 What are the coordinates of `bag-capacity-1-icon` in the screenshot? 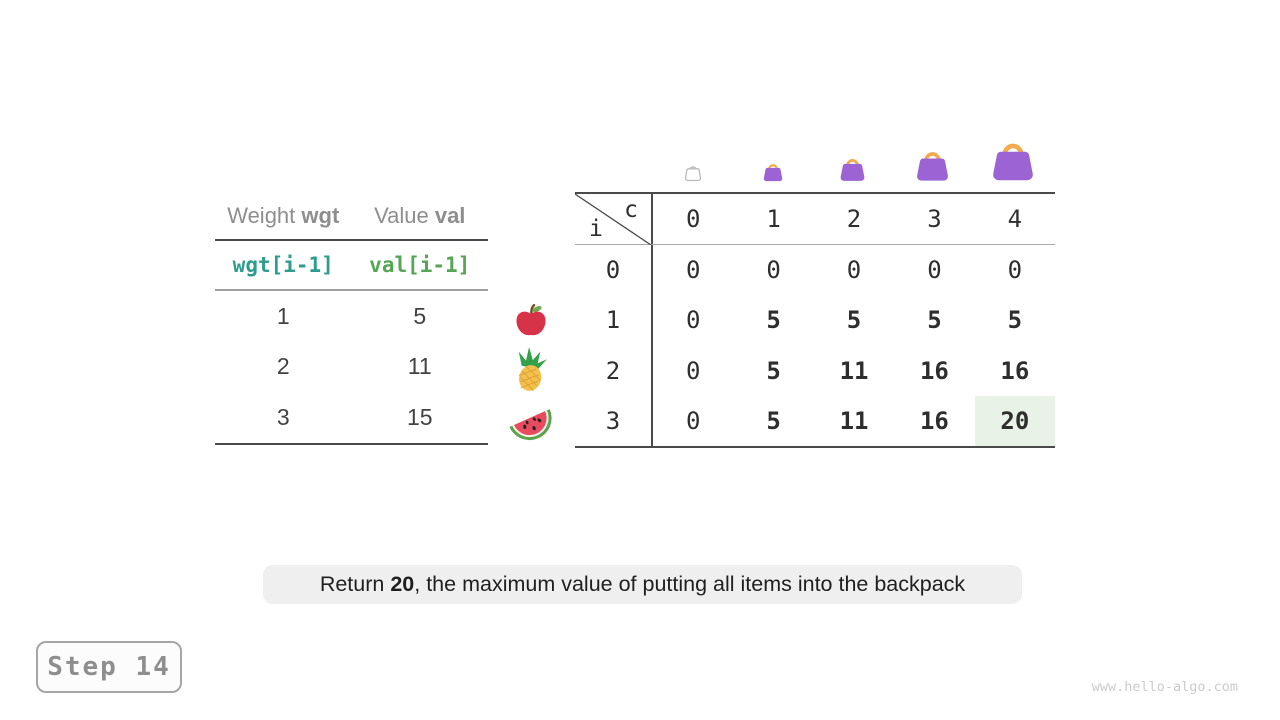 It's located at (773, 173).